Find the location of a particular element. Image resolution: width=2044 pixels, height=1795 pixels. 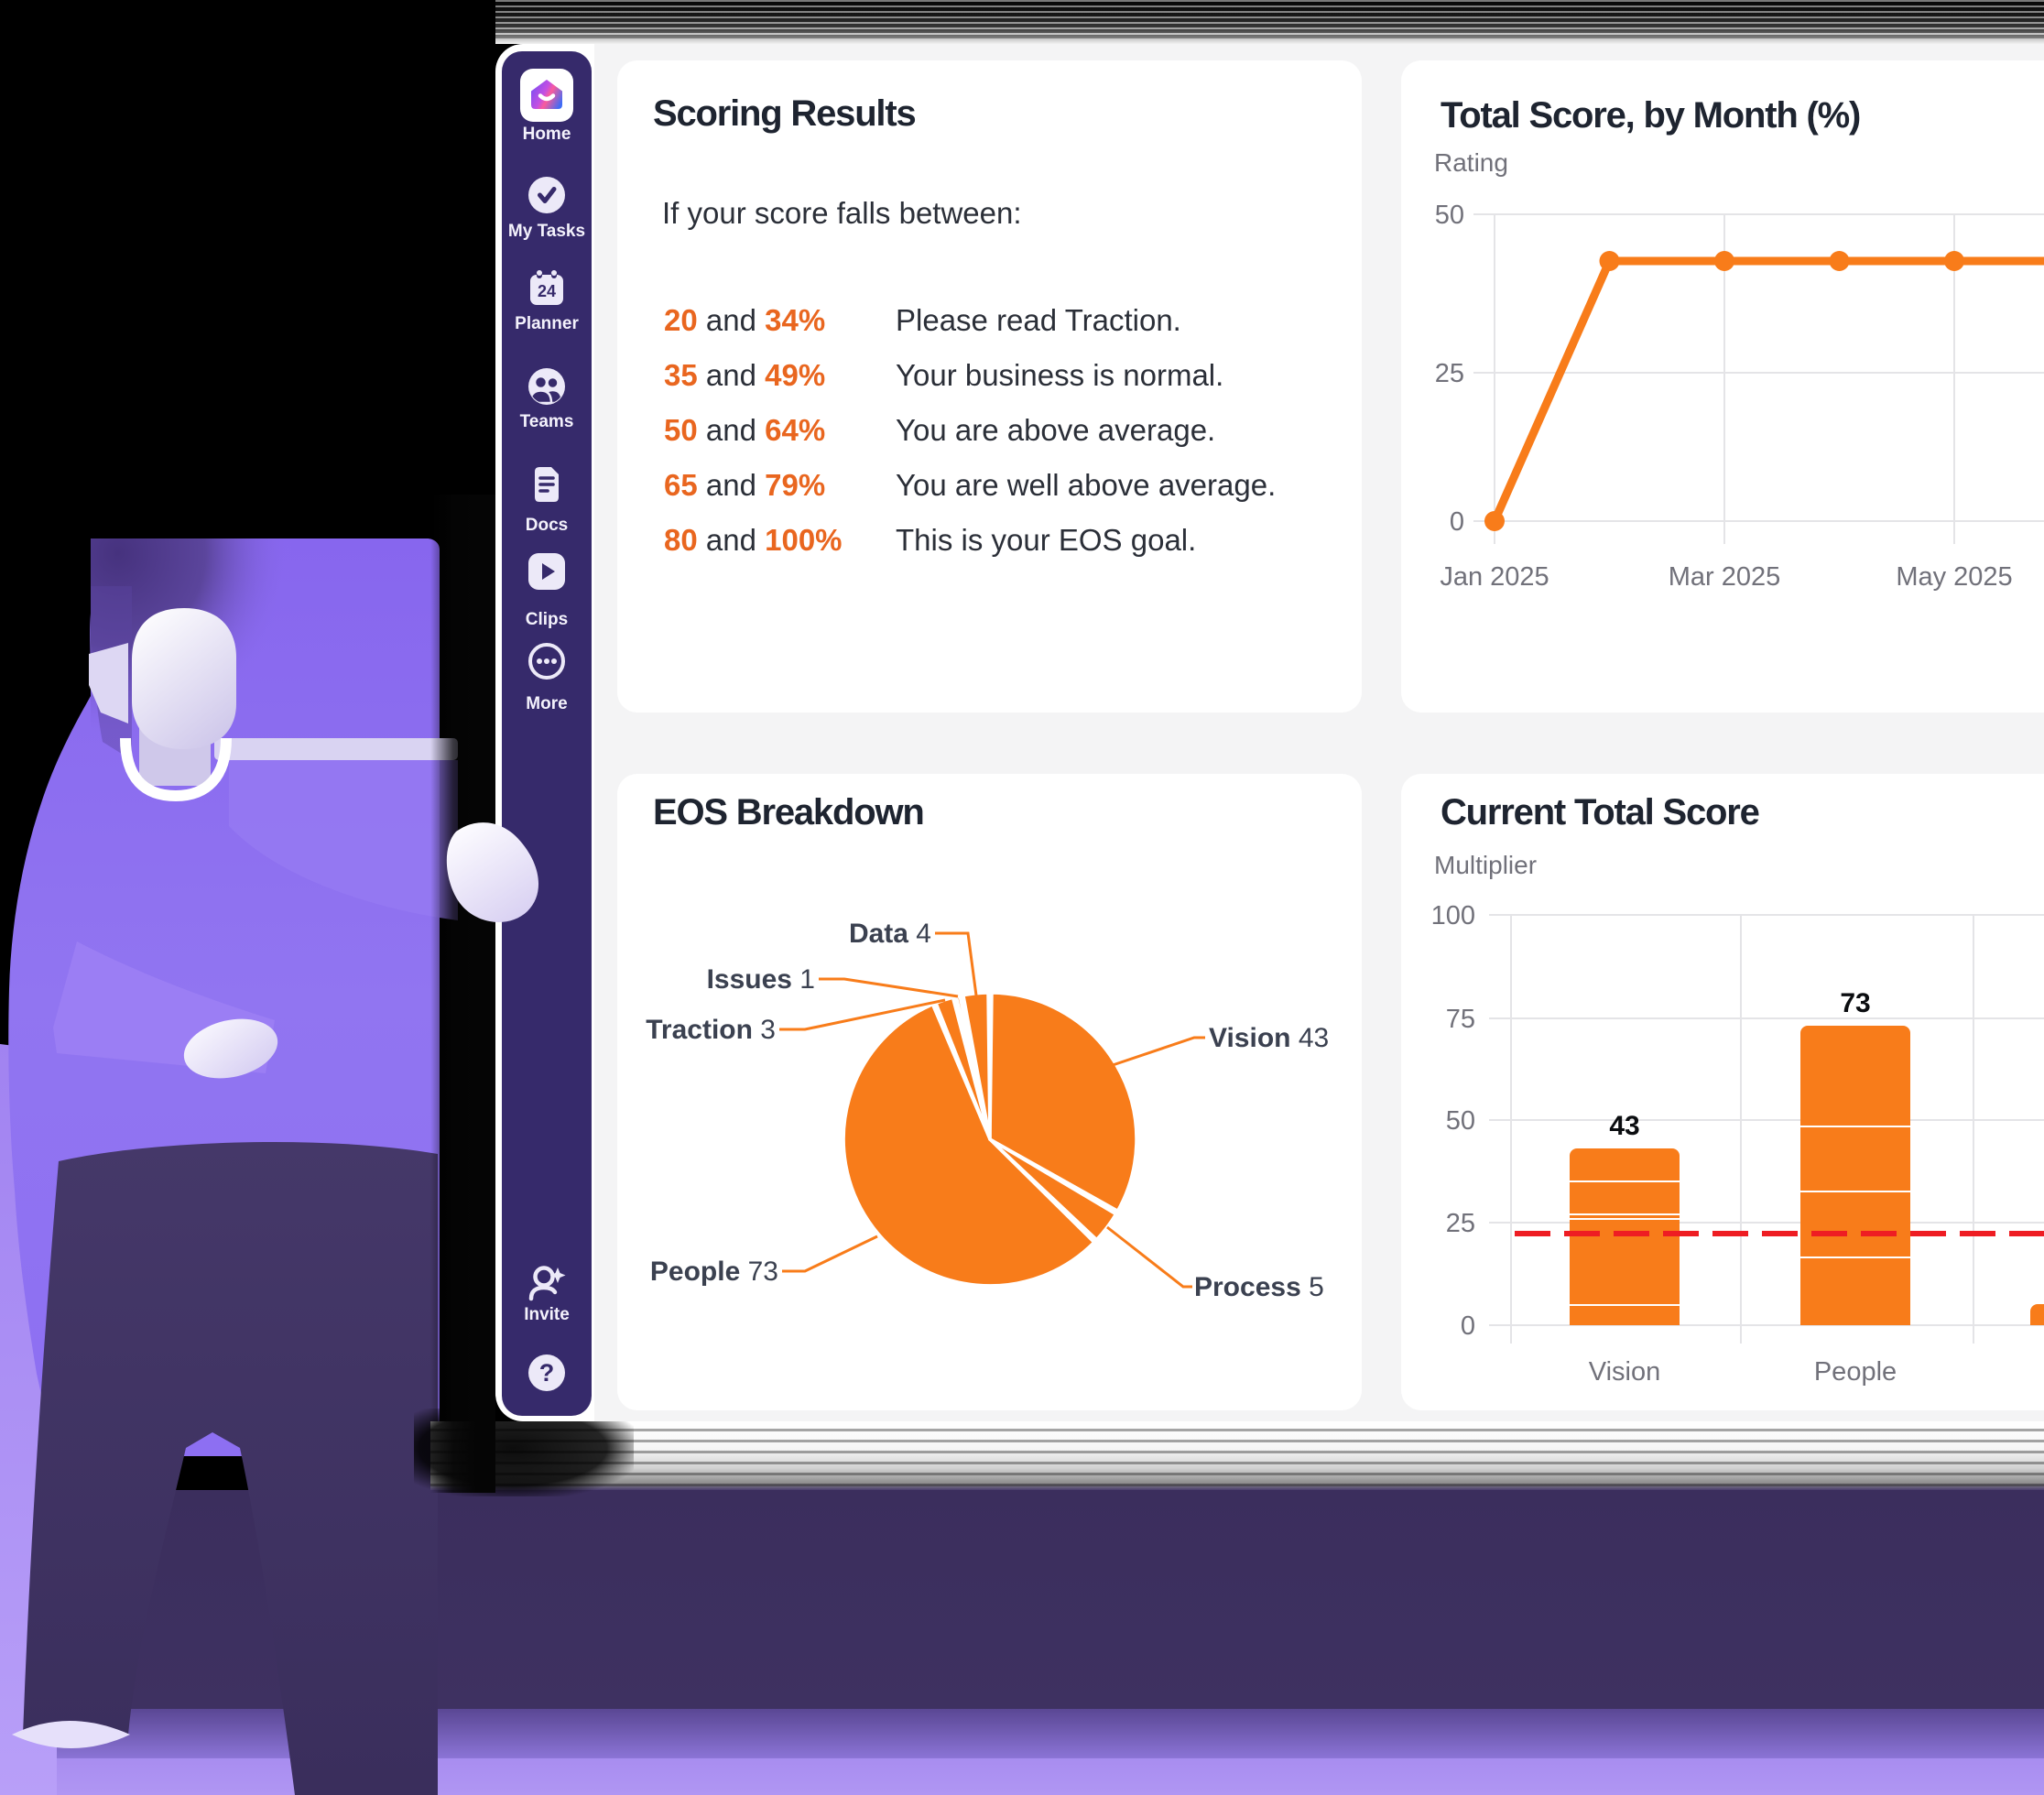

svg-text: Vision is located at coordinates (1625, 1372).